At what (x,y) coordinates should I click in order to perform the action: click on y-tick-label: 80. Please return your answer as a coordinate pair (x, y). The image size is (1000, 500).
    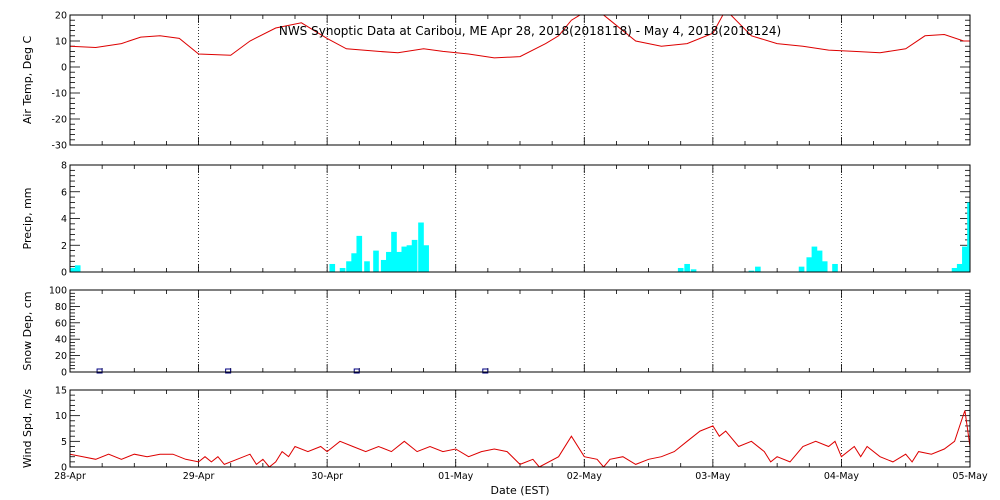
    Looking at the image, I should click on (61, 307).